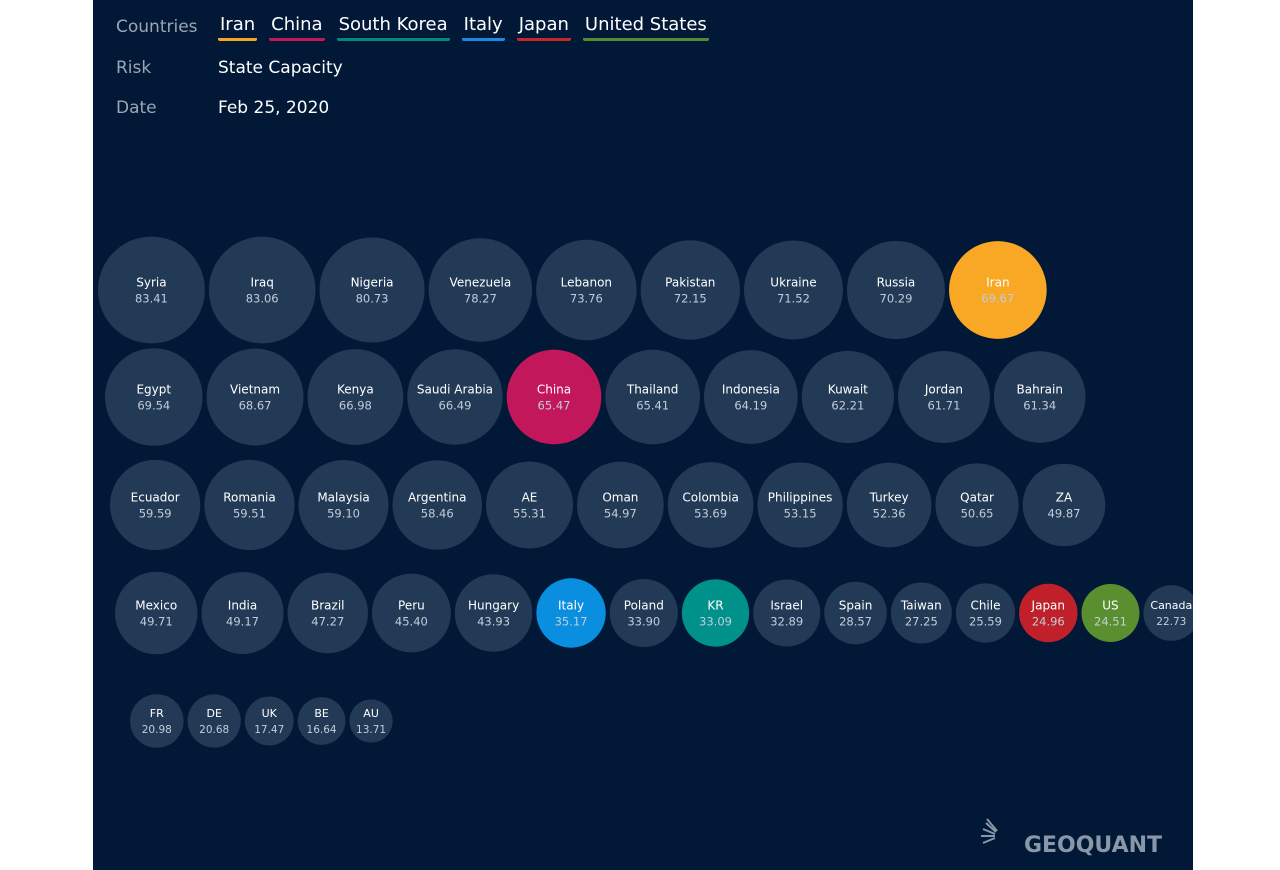 This screenshot has width=1280, height=870. What do you see at coordinates (270, 713) in the screenshot?
I see `bubble-label: UK` at bounding box center [270, 713].